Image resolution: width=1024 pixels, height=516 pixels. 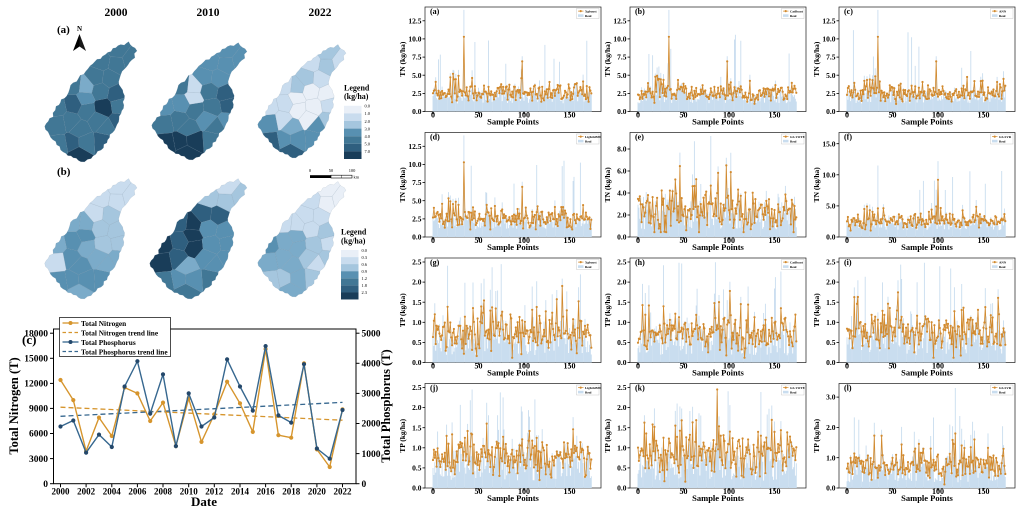 What do you see at coordinates (640, 262) in the screenshot?
I see `svg-text: (h)` at bounding box center [640, 262].